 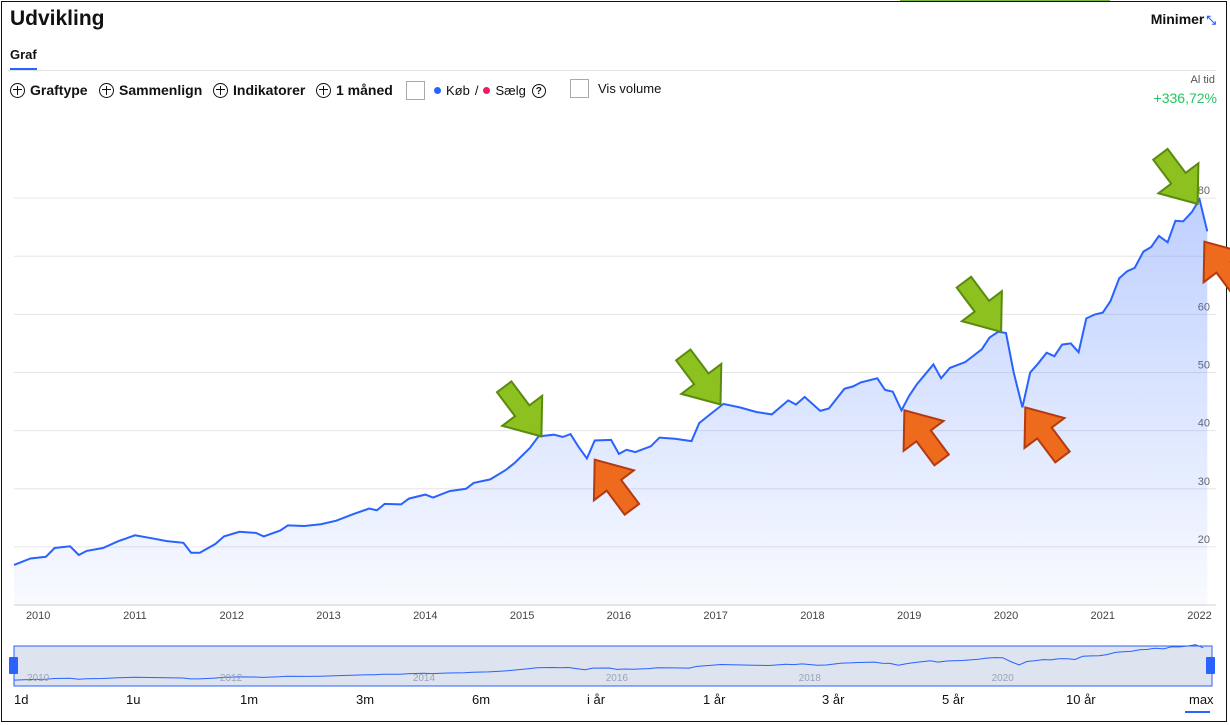 What do you see at coordinates (13, 665) in the screenshot?
I see `navigator-left-handle` at bounding box center [13, 665].